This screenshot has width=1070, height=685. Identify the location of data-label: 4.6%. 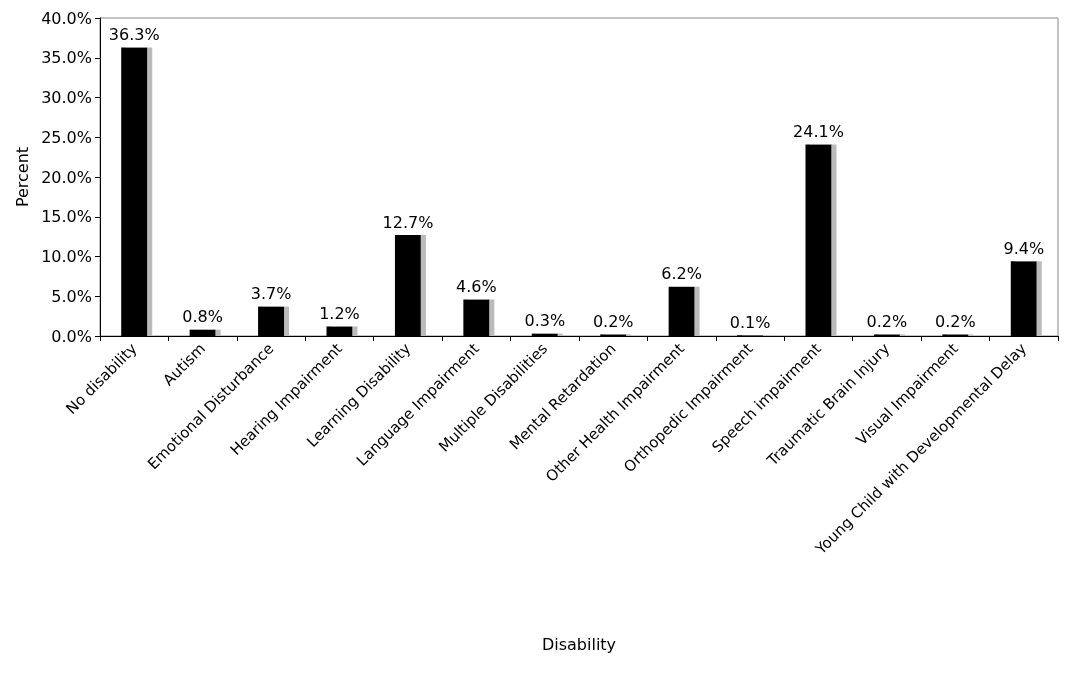
(476, 286).